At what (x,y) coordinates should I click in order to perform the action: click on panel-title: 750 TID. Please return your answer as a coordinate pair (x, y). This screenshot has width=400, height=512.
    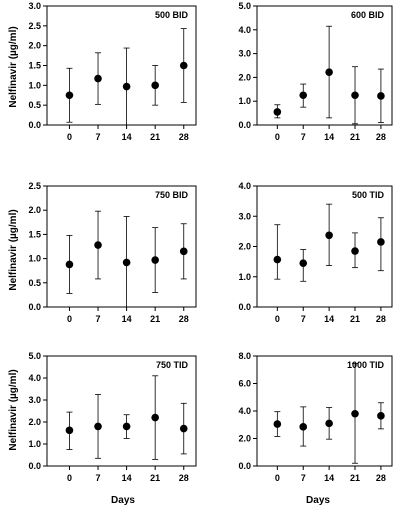
    Looking at the image, I should click on (172, 365).